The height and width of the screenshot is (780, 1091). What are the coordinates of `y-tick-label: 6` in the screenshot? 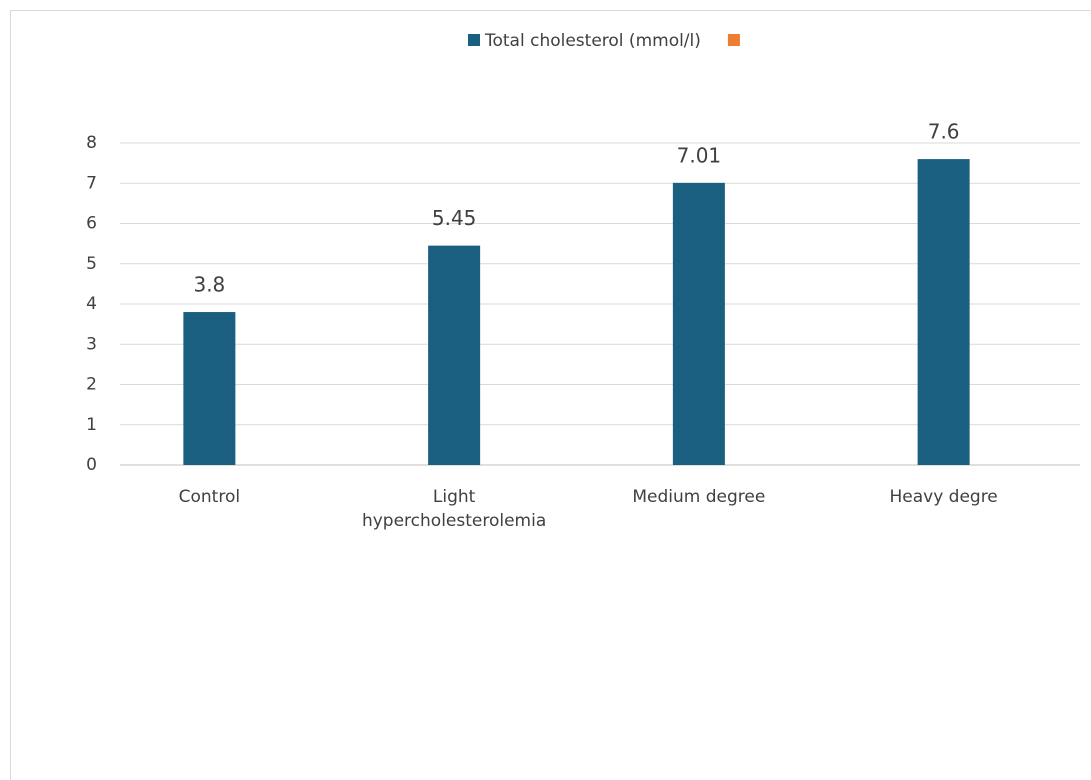 It's located at (91, 224).